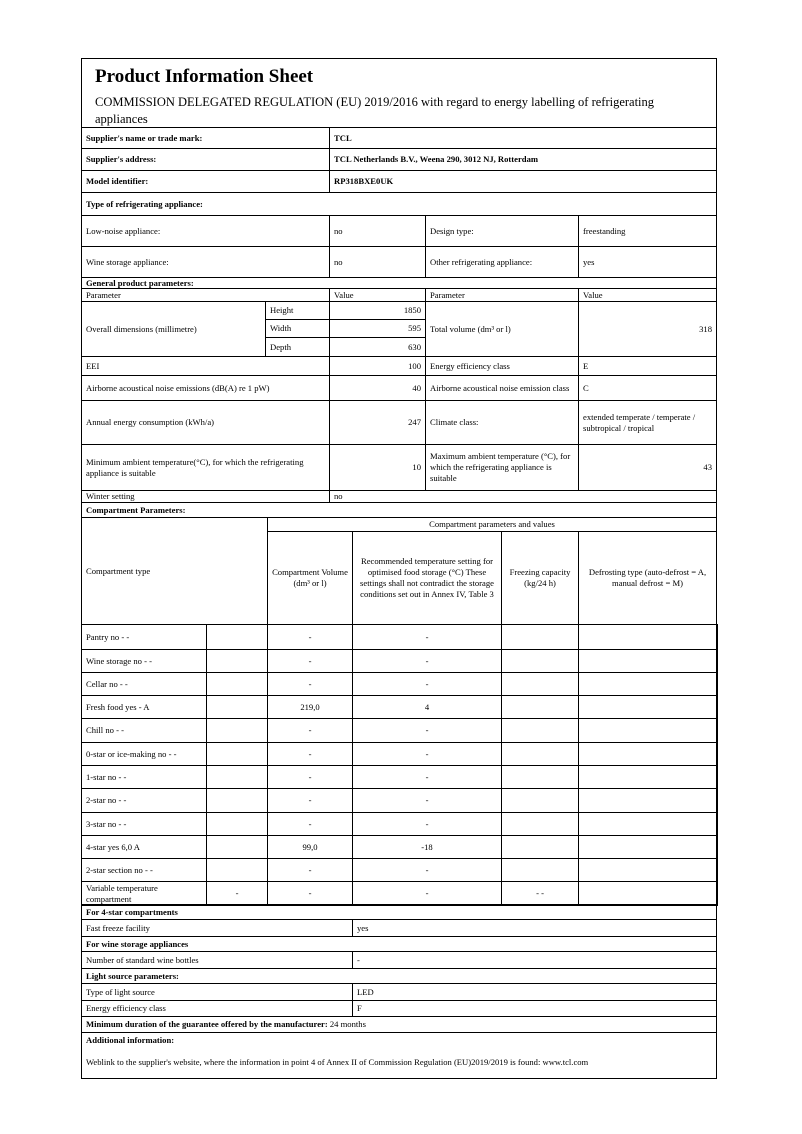 Image resolution: width=802 pixels, height=1134 pixels. What do you see at coordinates (205, 231) in the screenshot?
I see `low-noise-label: Low-noise appliance:` at bounding box center [205, 231].